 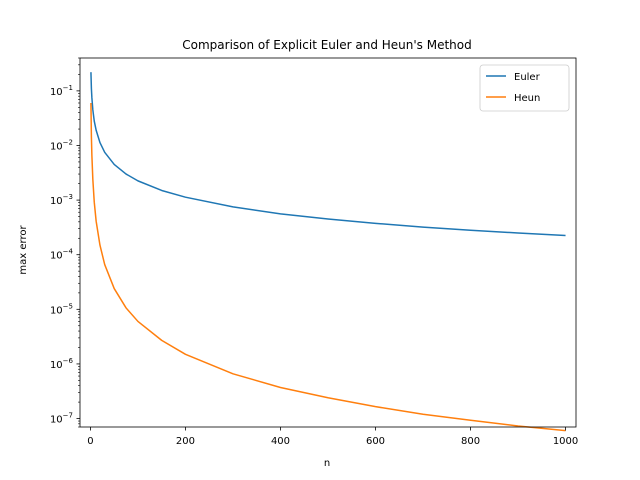 I want to click on legend-label-heun: Heun, so click(x=527, y=98).